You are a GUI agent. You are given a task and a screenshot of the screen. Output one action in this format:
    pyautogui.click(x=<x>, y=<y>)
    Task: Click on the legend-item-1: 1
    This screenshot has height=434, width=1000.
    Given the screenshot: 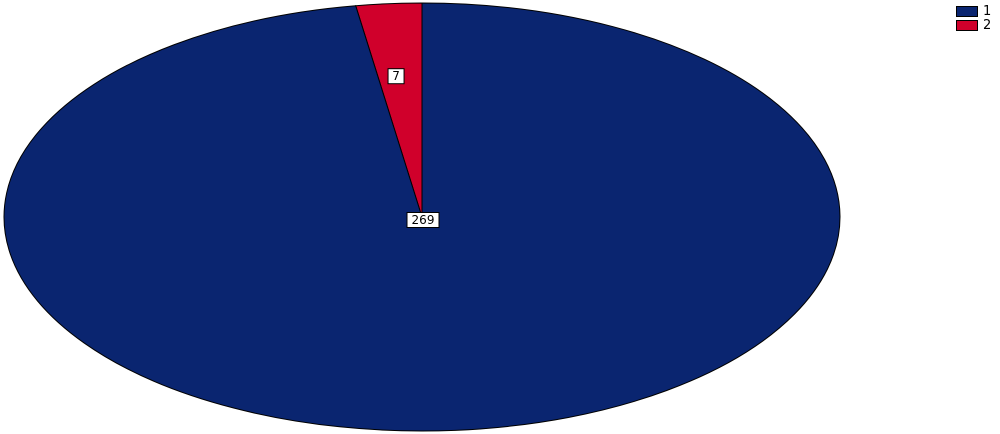 What is the action you would take?
    pyautogui.click(x=973, y=11)
    